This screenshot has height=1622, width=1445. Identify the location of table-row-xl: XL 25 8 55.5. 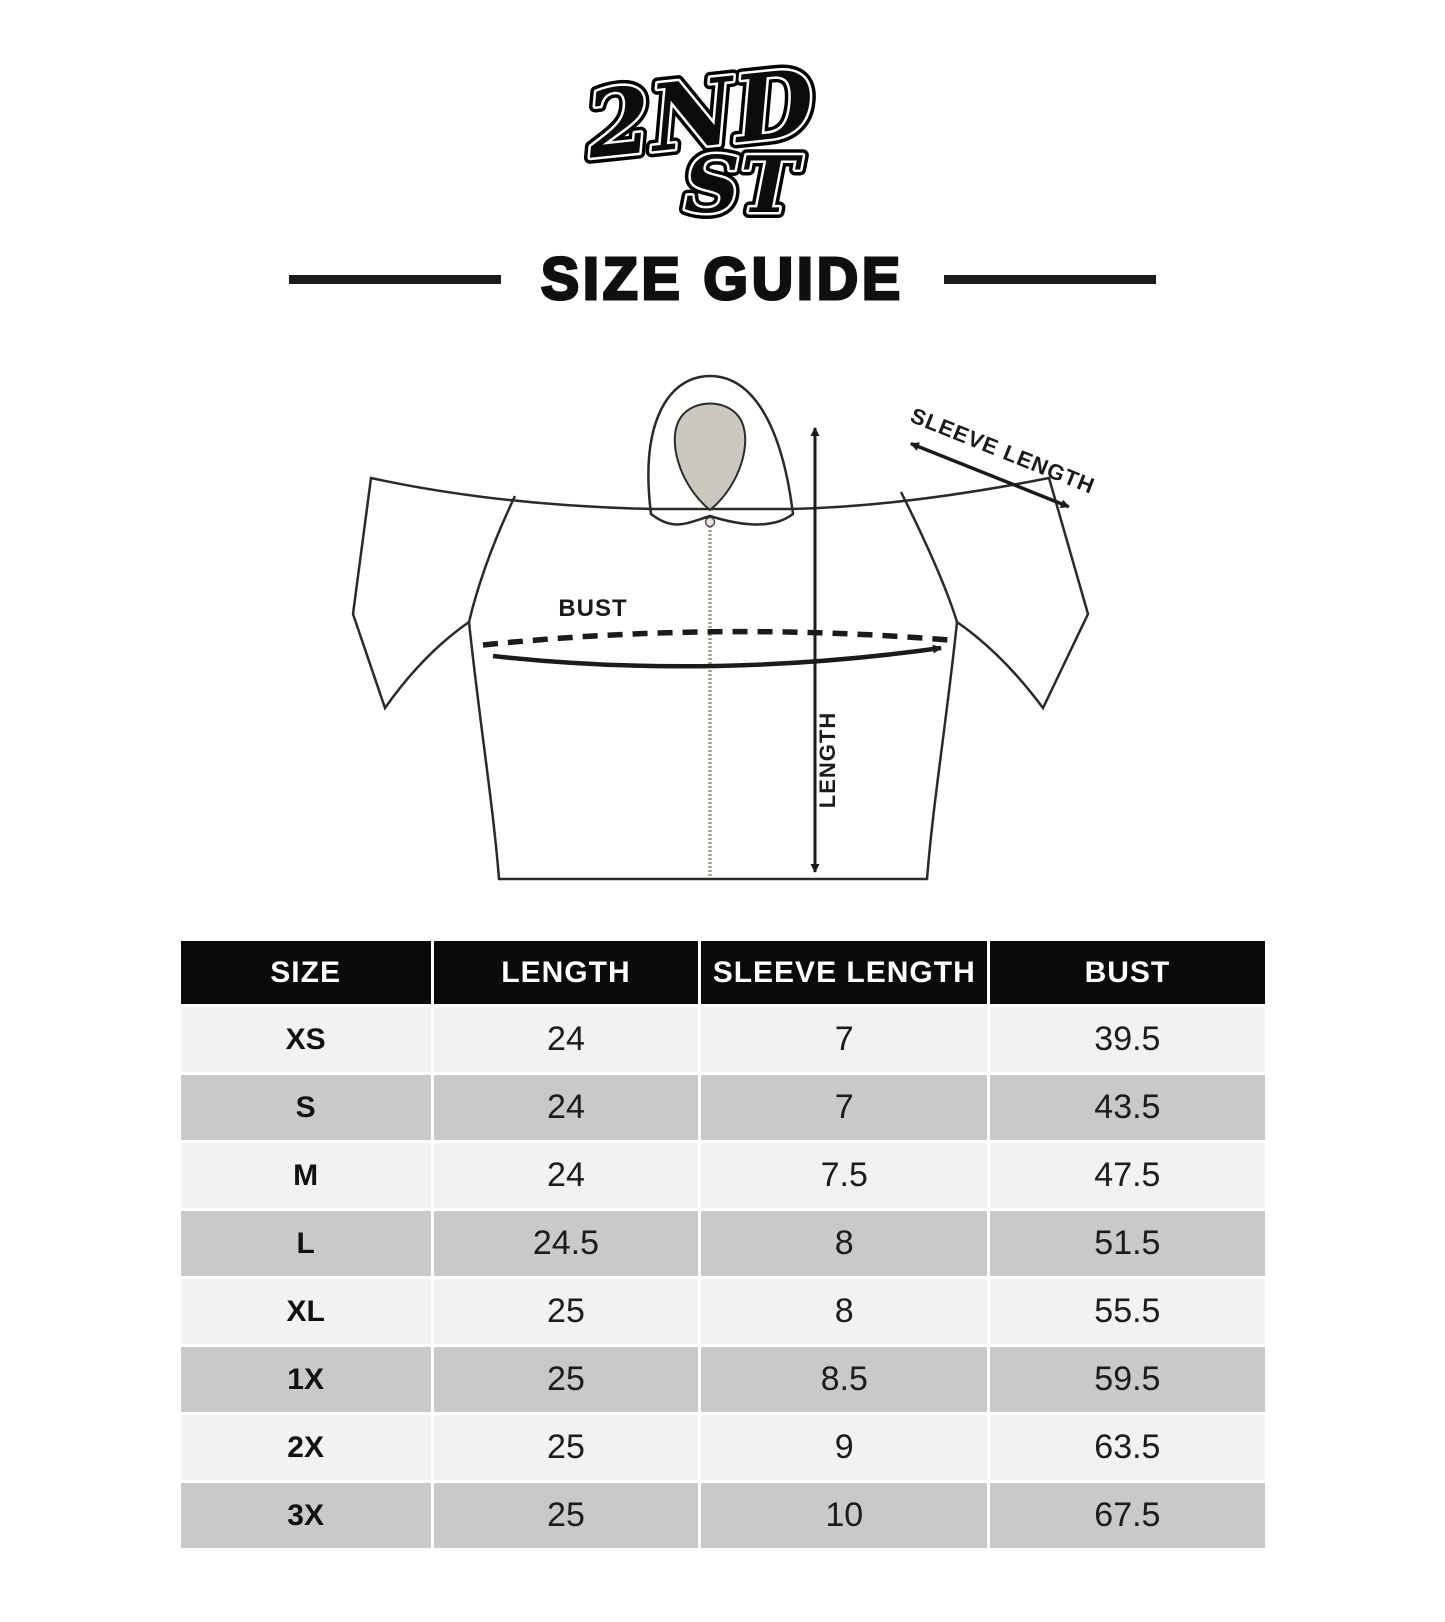
(722, 1311).